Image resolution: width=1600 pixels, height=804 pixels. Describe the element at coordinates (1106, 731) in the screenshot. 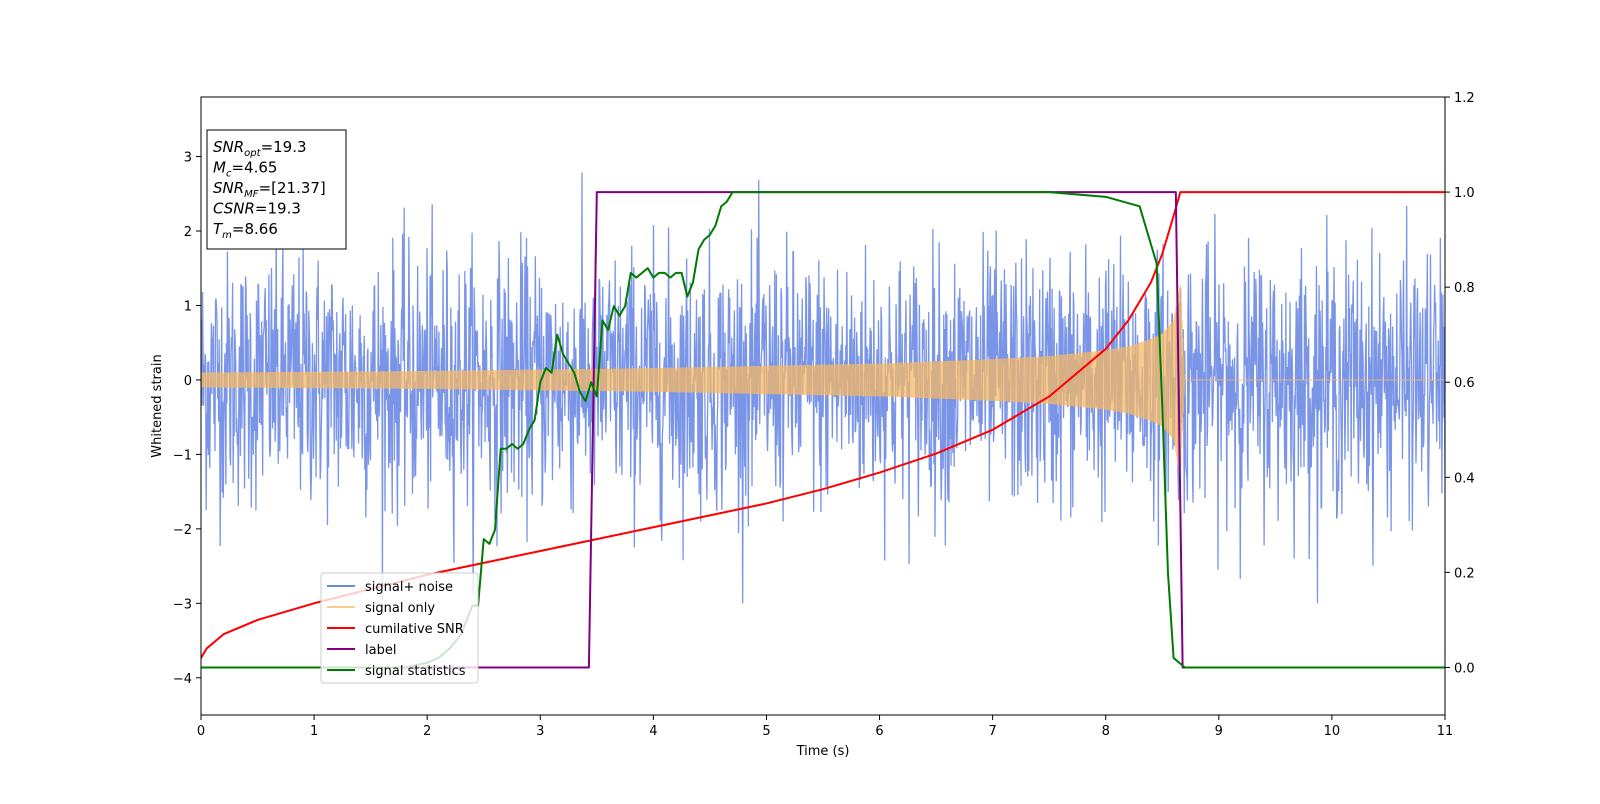

I see `x-tick-label: 8` at that location.